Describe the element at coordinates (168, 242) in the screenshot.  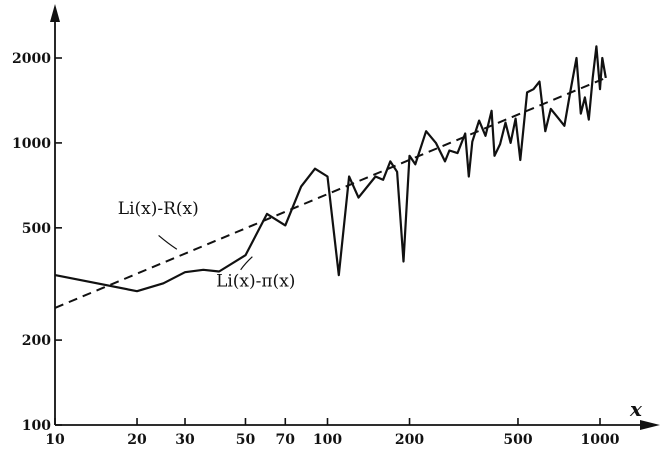
I see `annotation-leader-li-minus-r` at that location.